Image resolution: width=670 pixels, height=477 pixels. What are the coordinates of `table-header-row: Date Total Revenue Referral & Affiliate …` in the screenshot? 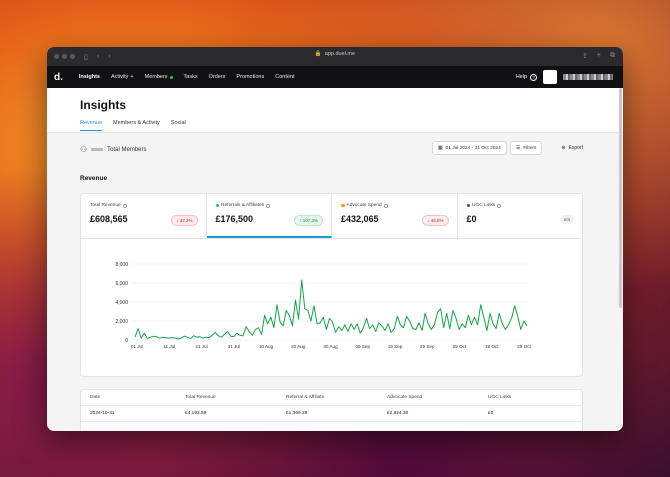 It's located at (331, 398).